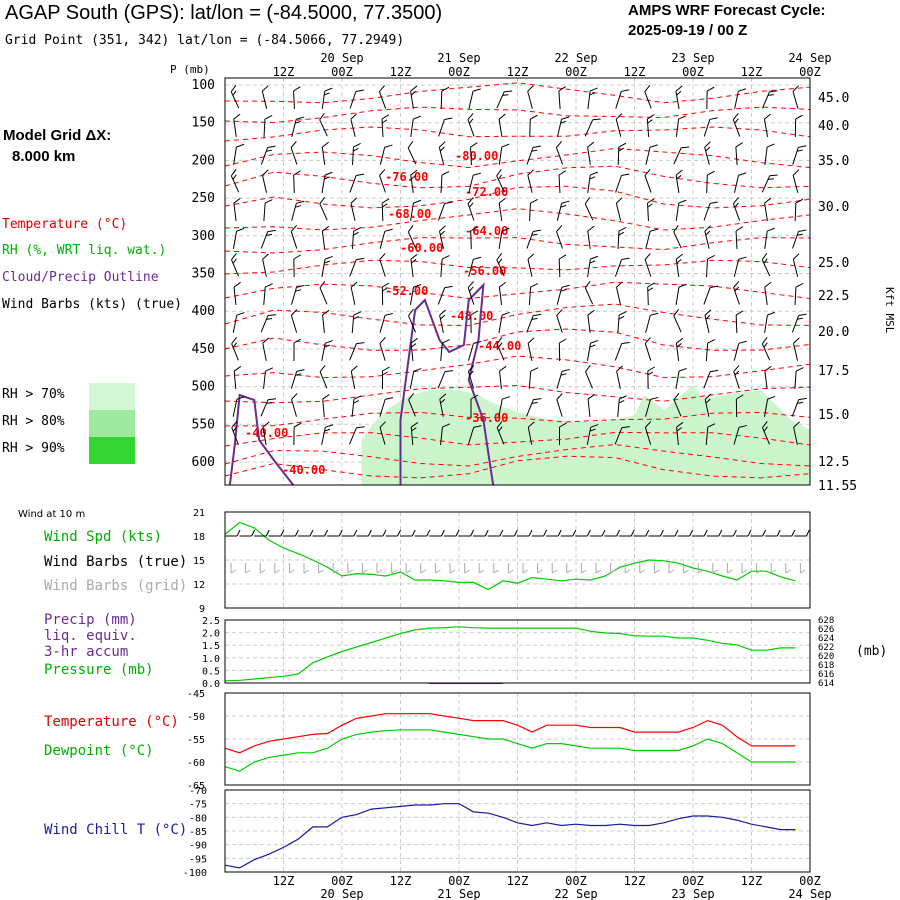  Describe the element at coordinates (199, 561) in the screenshot. I see `wind-tick-label: 15` at that location.